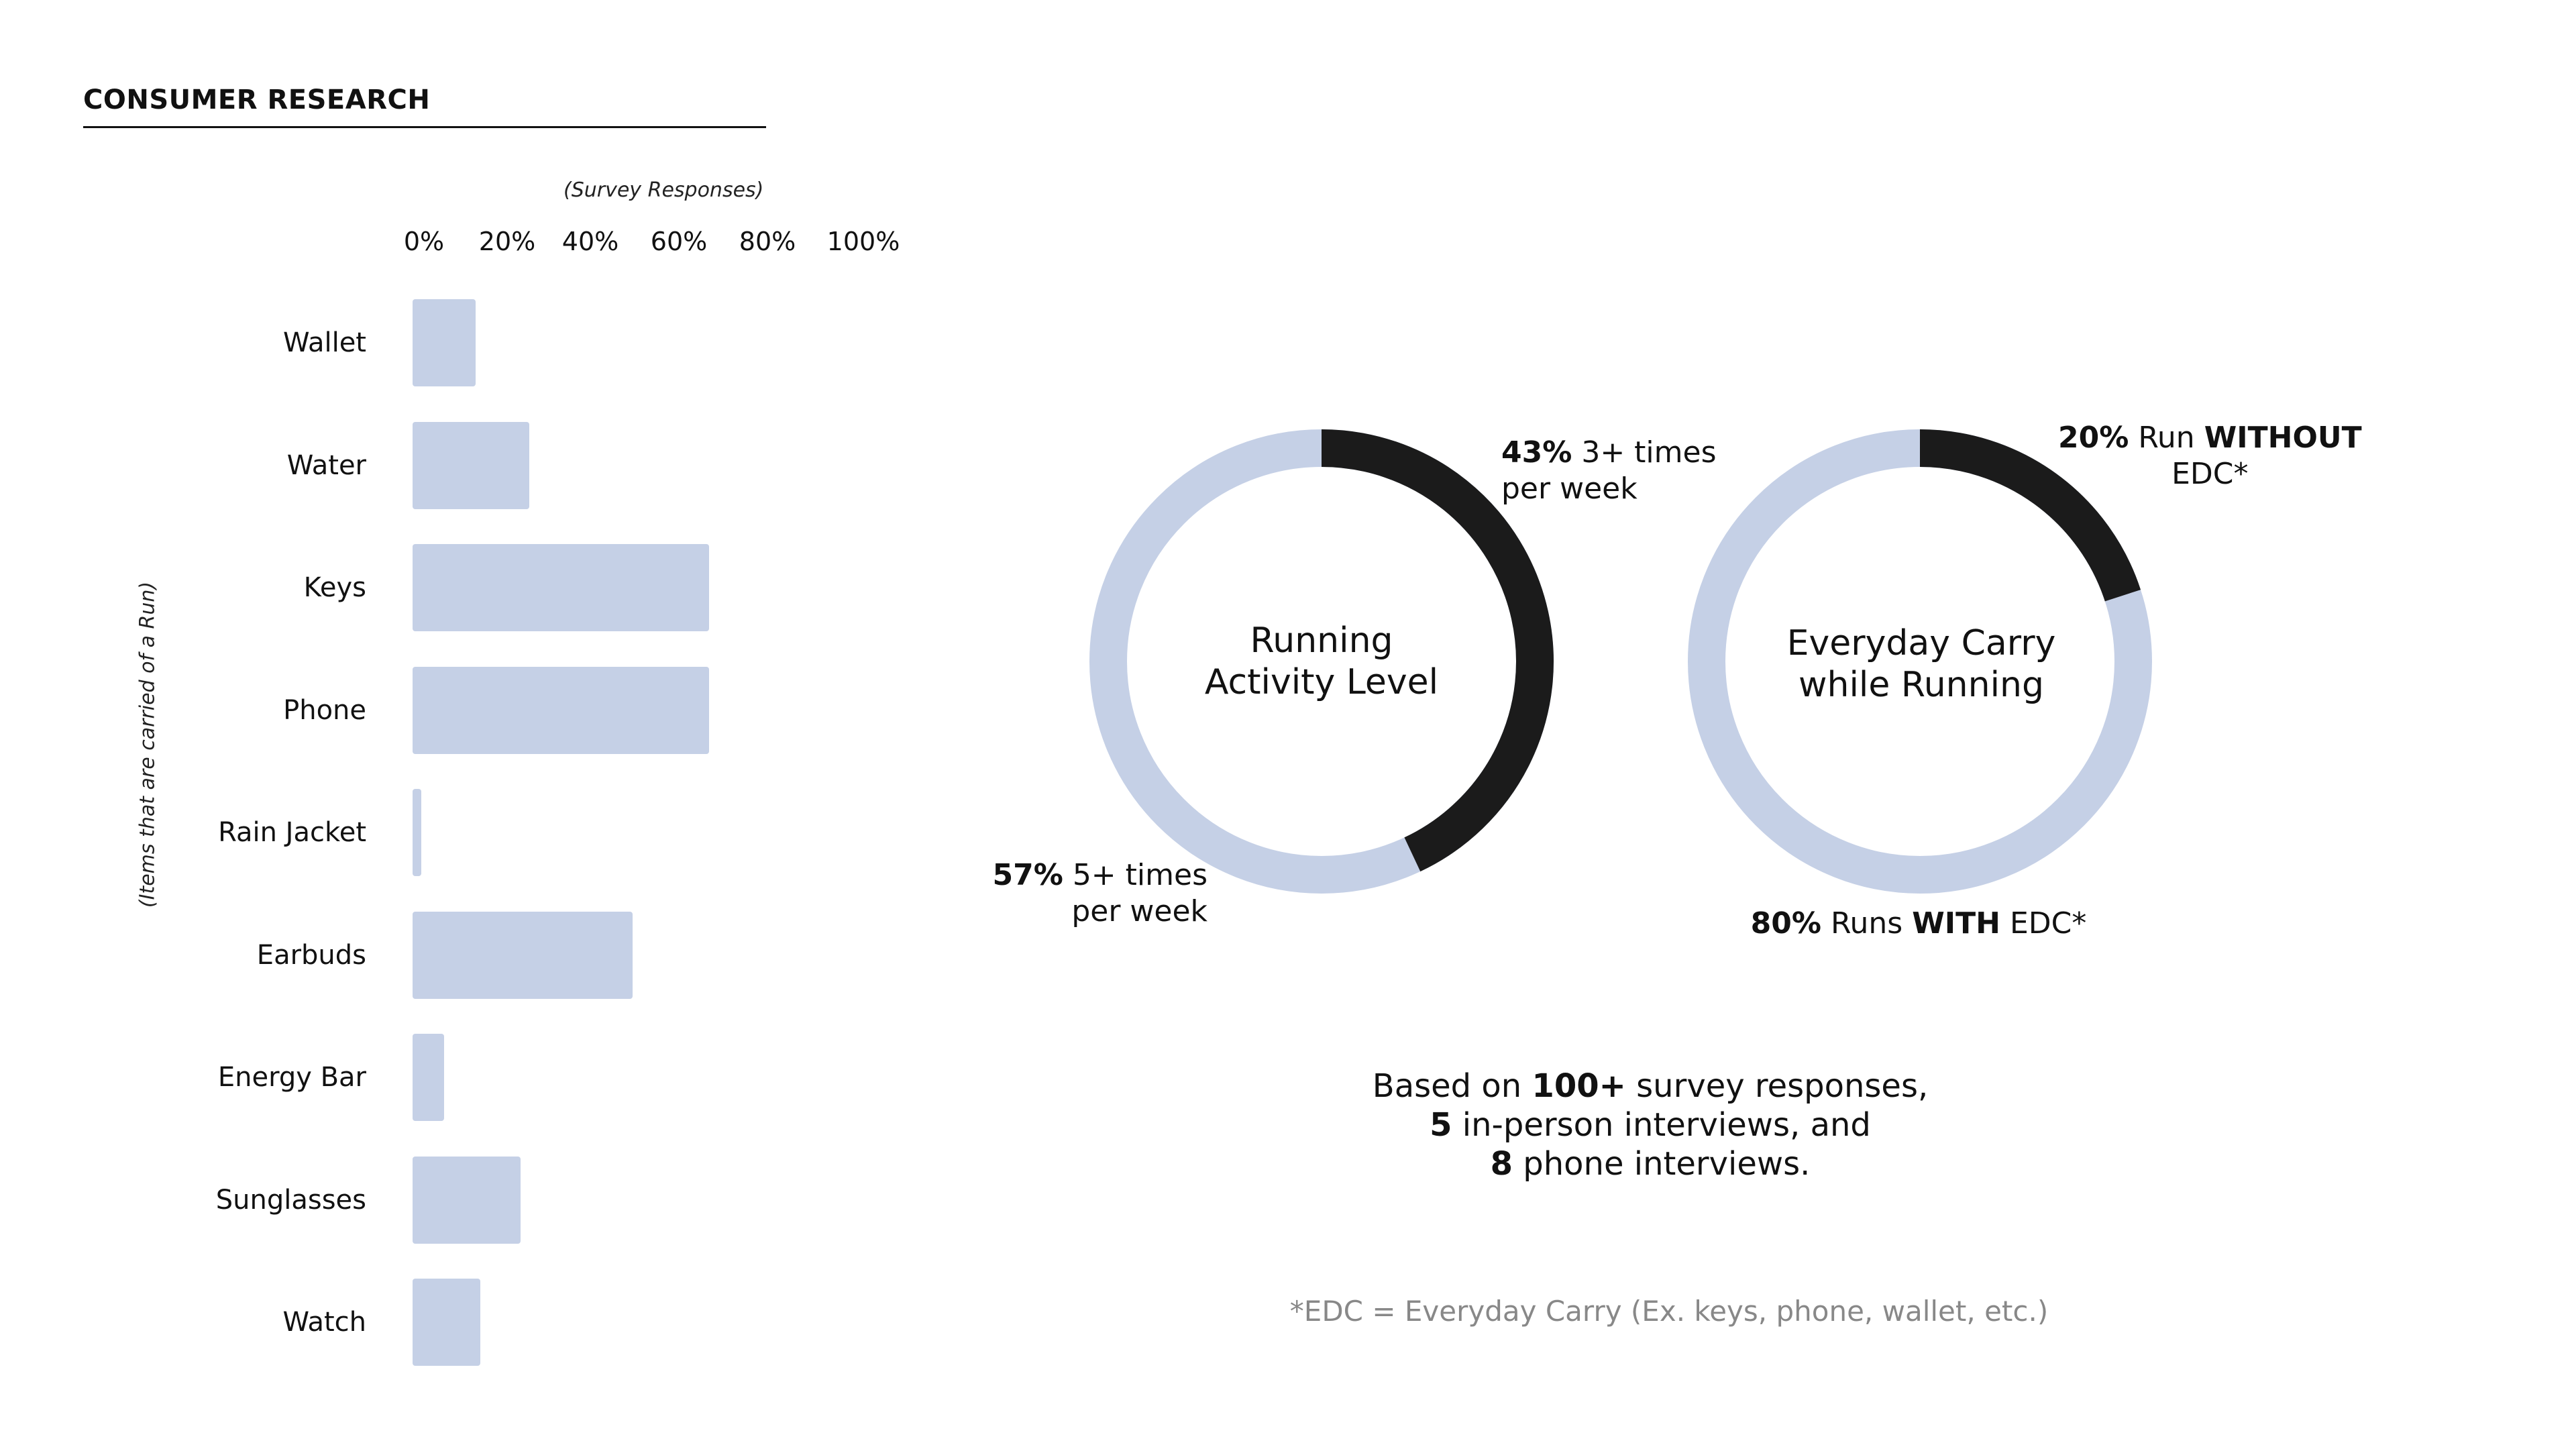  What do you see at coordinates (257, 100) in the screenshot?
I see `section-title: CONSUMER RESEARCH` at bounding box center [257, 100].